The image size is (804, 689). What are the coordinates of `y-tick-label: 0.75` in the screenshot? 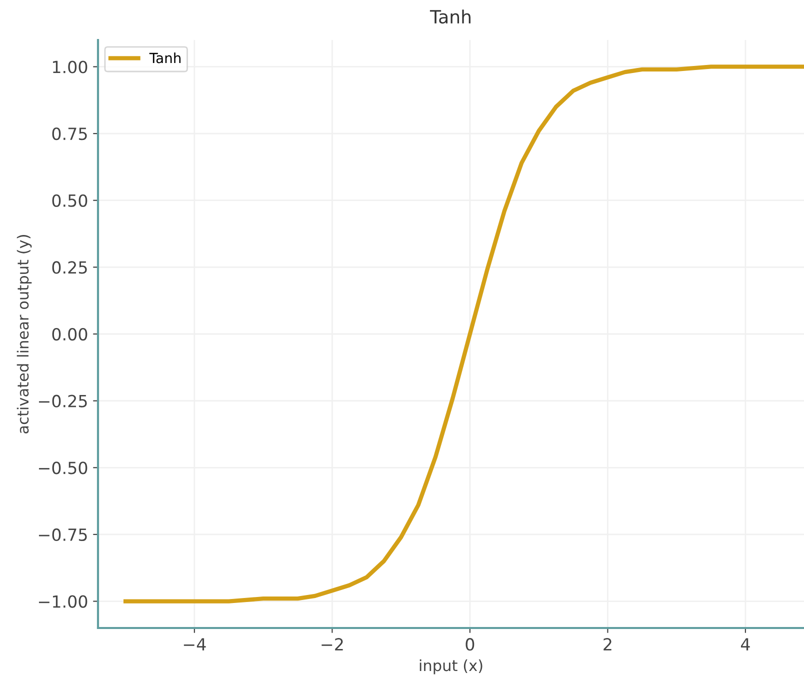 It's located at (69, 134).